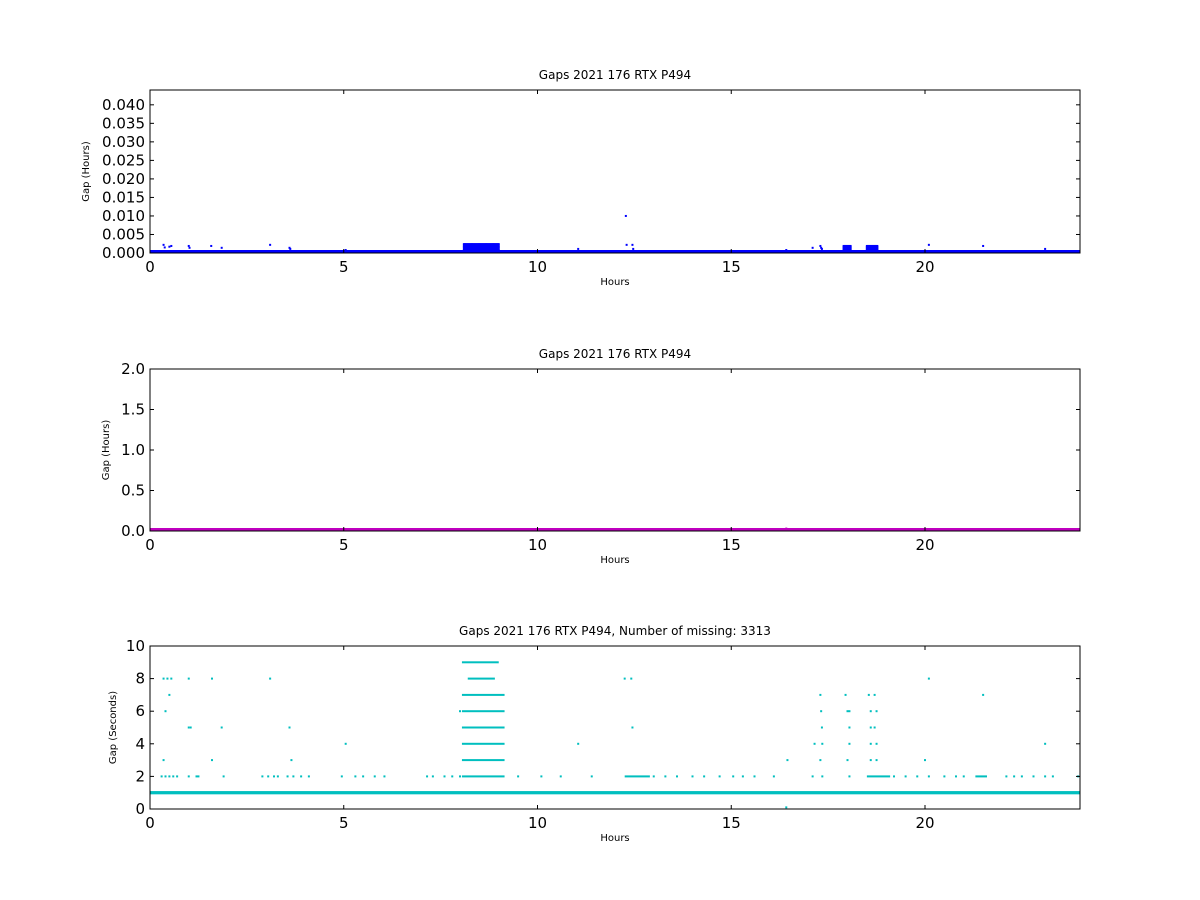 The width and height of the screenshot is (1200, 900). Describe the element at coordinates (924, 823) in the screenshot. I see `x-tick-label: 20` at that location.